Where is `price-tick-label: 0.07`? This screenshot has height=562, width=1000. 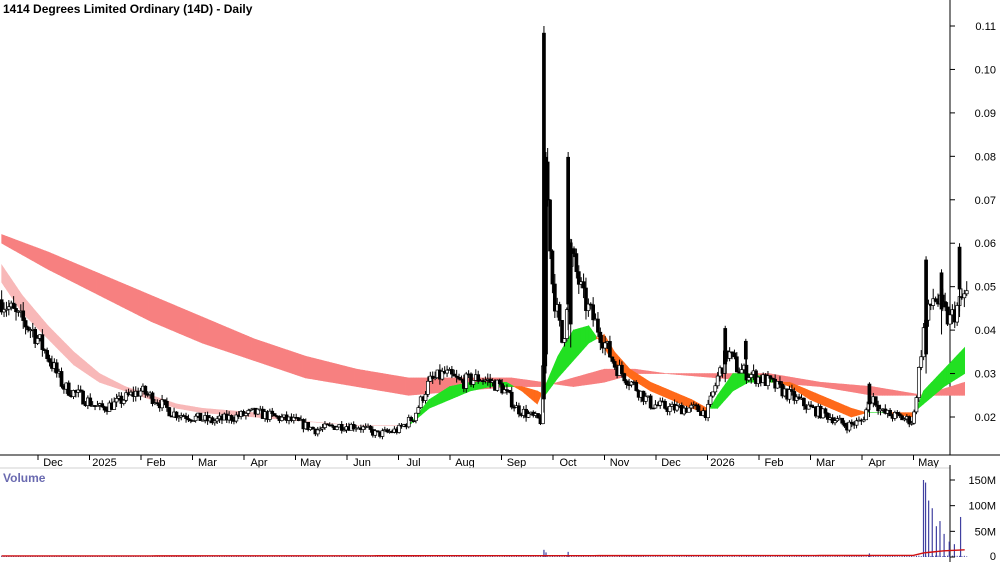 price-tick-label: 0.07 is located at coordinates (985, 201).